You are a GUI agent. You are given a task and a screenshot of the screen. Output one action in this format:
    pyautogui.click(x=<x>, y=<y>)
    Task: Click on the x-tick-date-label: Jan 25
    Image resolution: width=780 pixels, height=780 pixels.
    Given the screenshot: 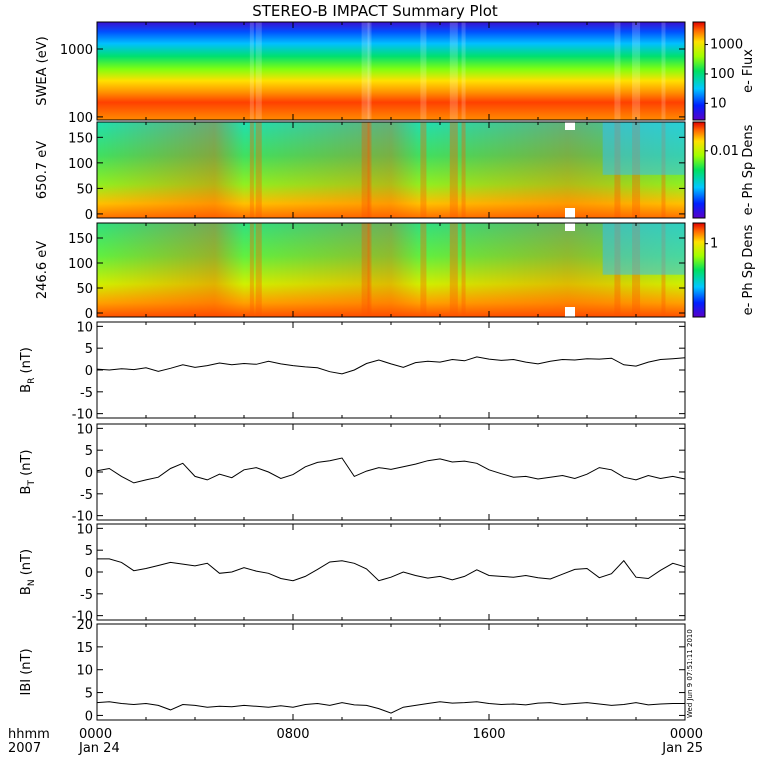 What is the action you would take?
    pyautogui.click(x=682, y=748)
    